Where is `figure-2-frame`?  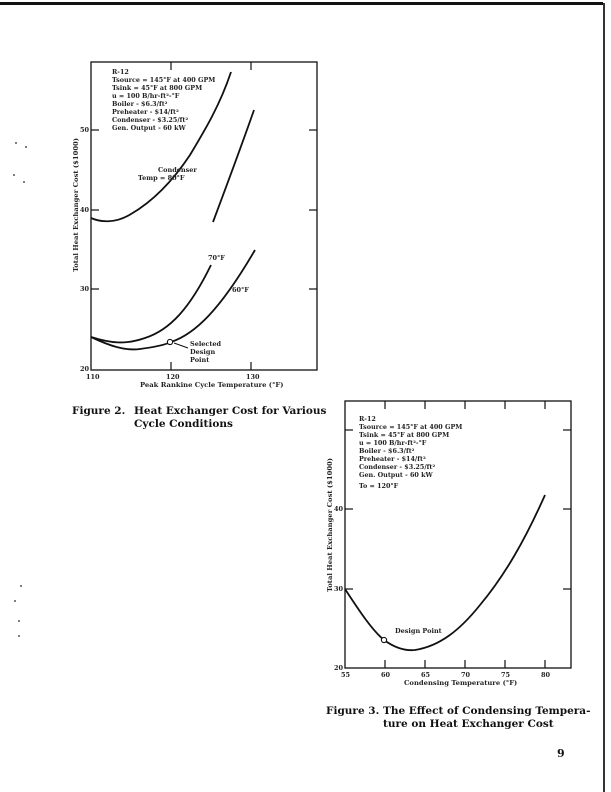 figure-2-frame is located at coordinates (204, 216).